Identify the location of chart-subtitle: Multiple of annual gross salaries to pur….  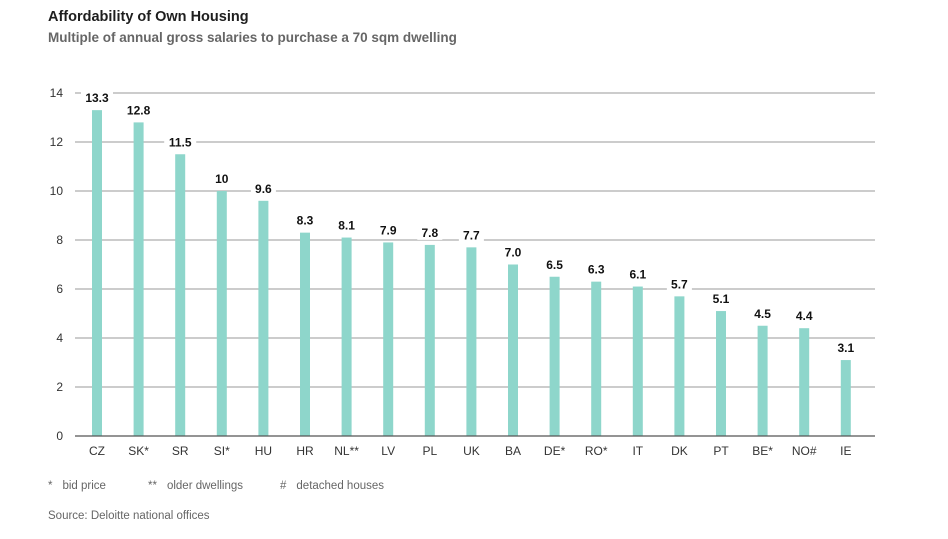
(252, 37).